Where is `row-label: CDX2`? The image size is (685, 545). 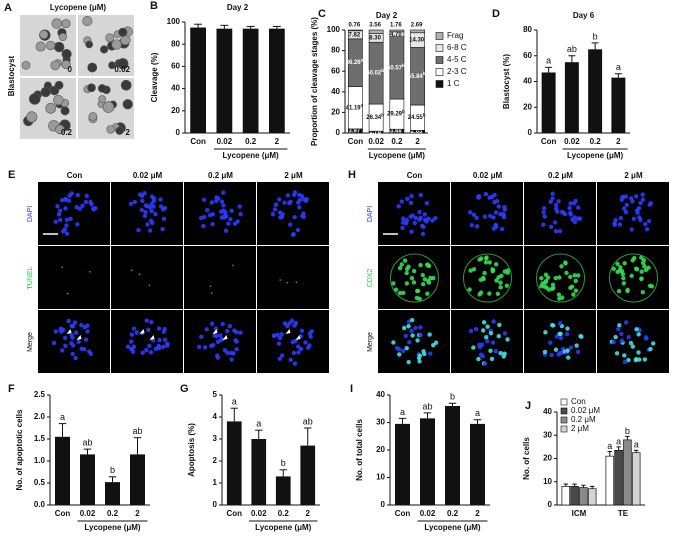
row-label: CDX2 is located at coordinates (370, 278).